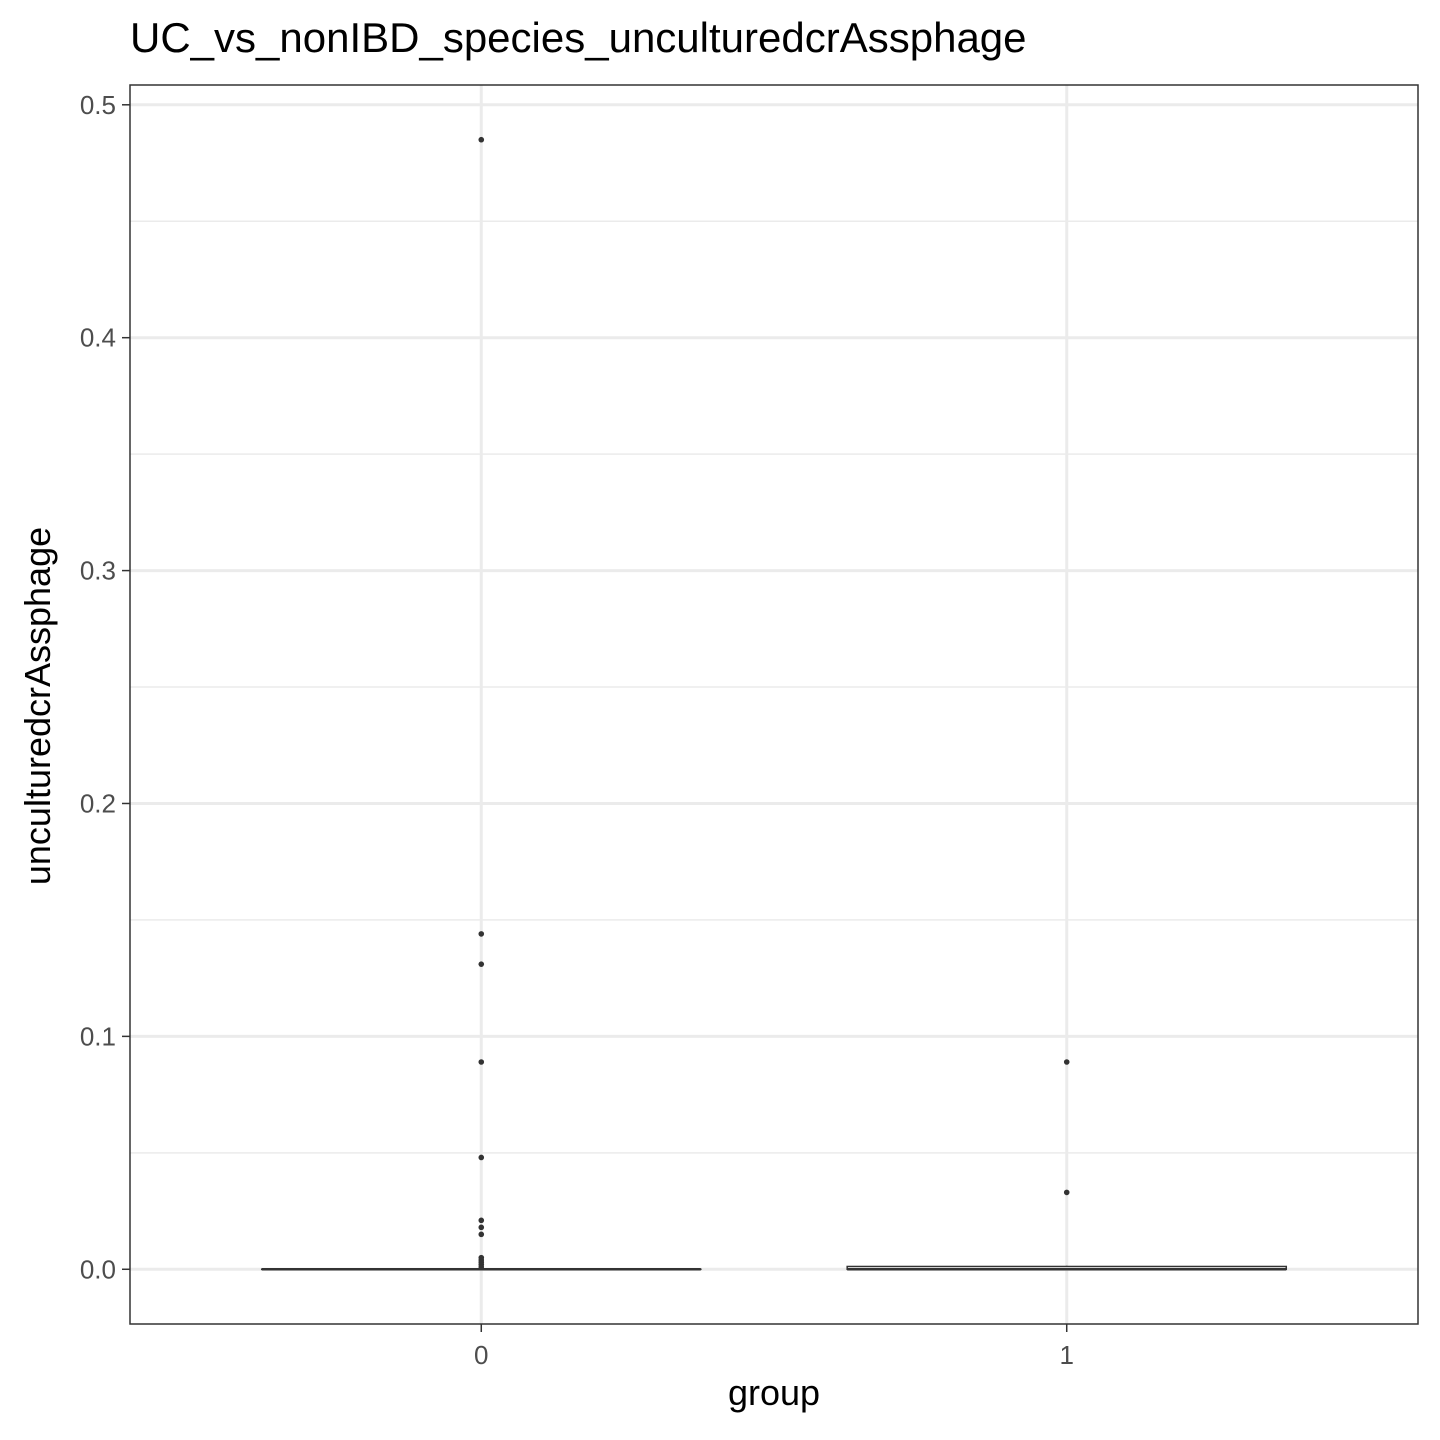  I want to click on x-tick-label: 1, so click(1066, 1355).